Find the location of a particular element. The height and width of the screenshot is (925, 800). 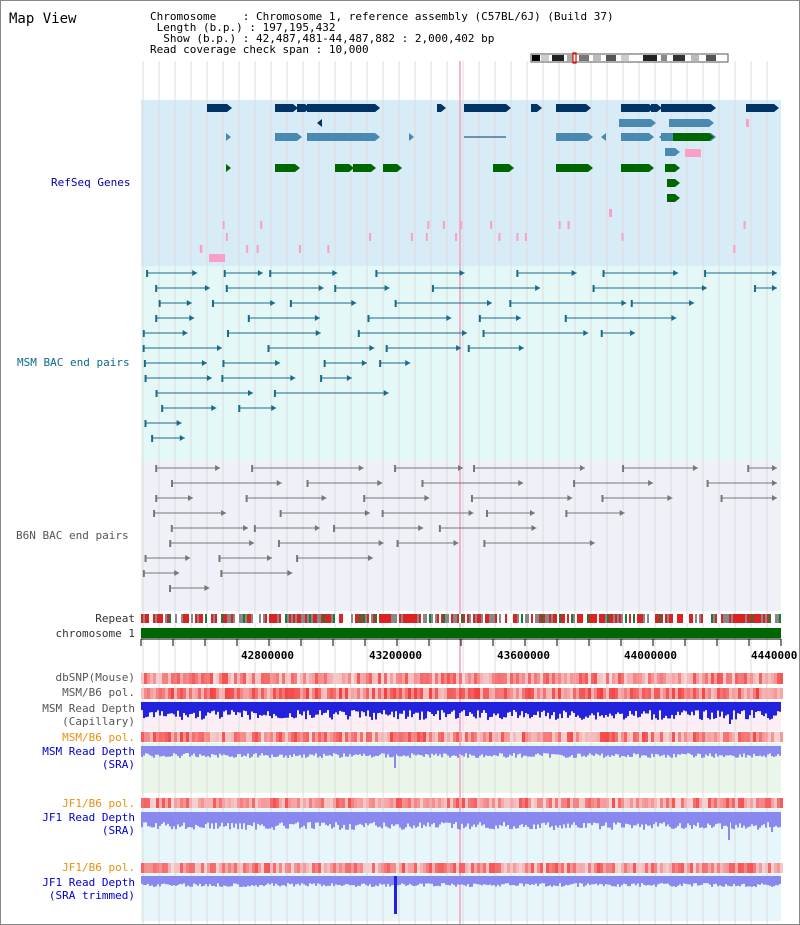

gene-block is located at coordinates (572, 137).